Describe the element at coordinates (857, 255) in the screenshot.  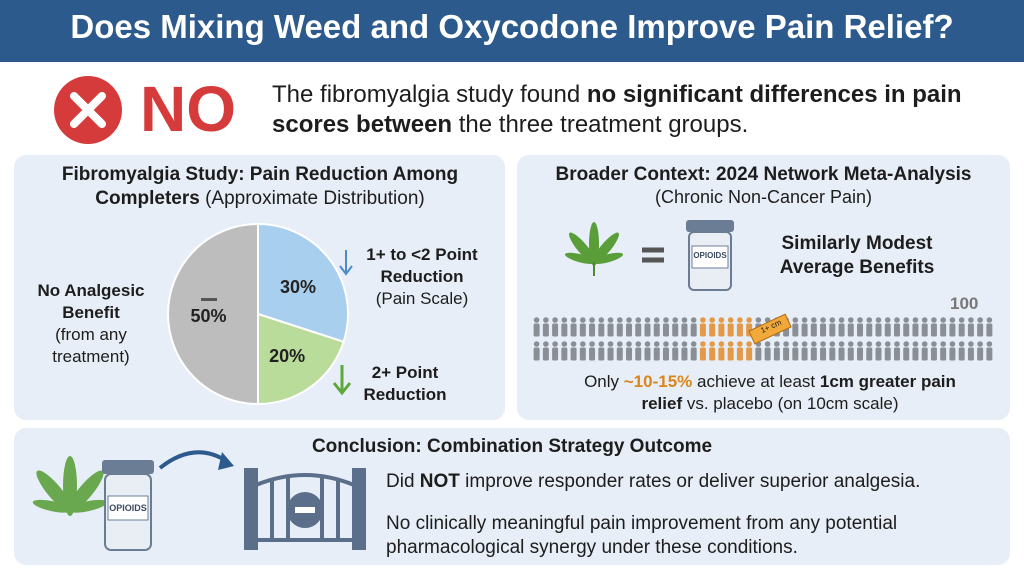
I see `comparison-text: Similarly Modest Average Benefits` at that location.